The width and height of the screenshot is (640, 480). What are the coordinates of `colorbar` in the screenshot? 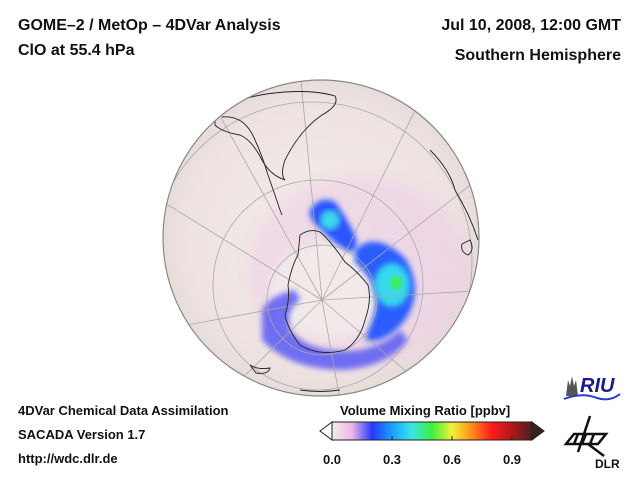 It's located at (432, 431).